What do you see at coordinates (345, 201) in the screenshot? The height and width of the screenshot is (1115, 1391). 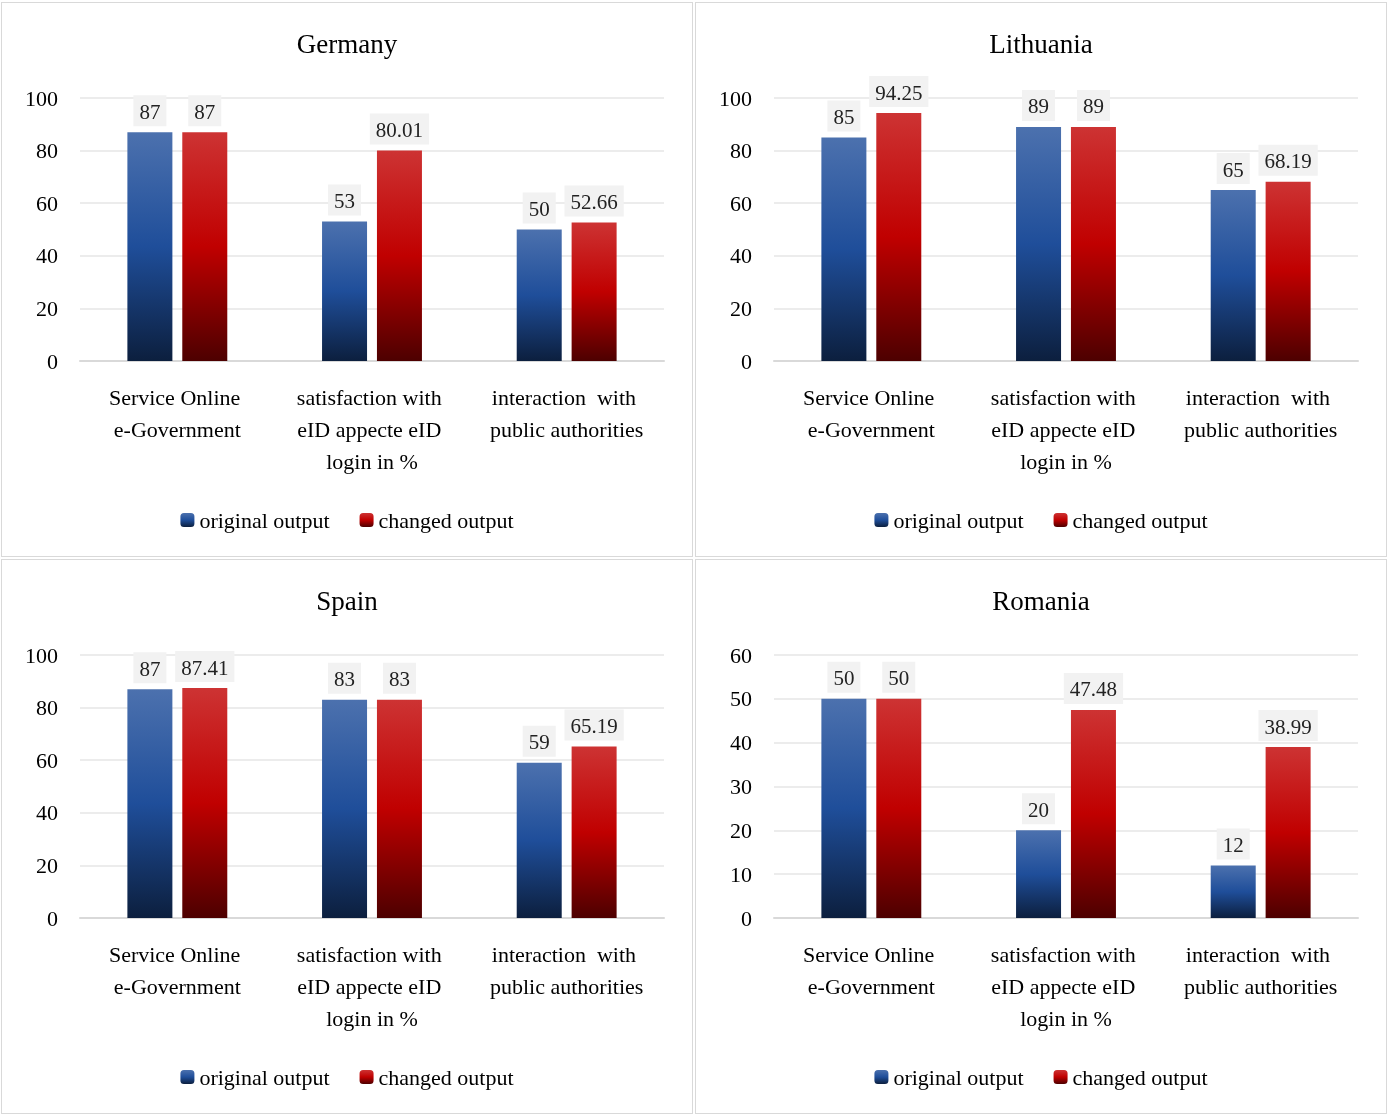 I see `data-label: 53` at bounding box center [345, 201].